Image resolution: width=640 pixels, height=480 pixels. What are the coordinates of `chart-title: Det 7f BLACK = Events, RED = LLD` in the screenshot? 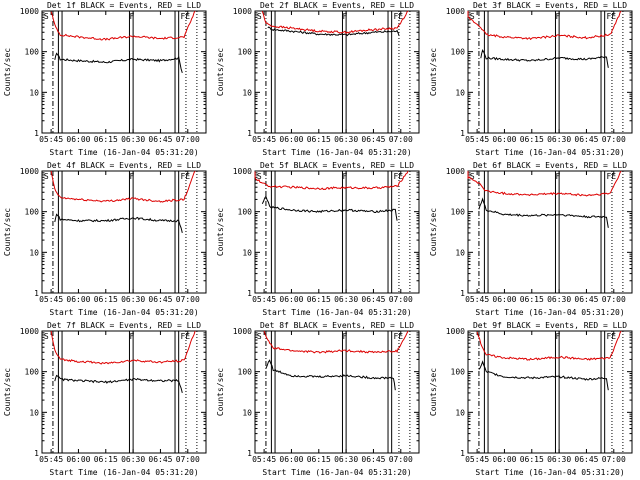 It's located at (124, 325).